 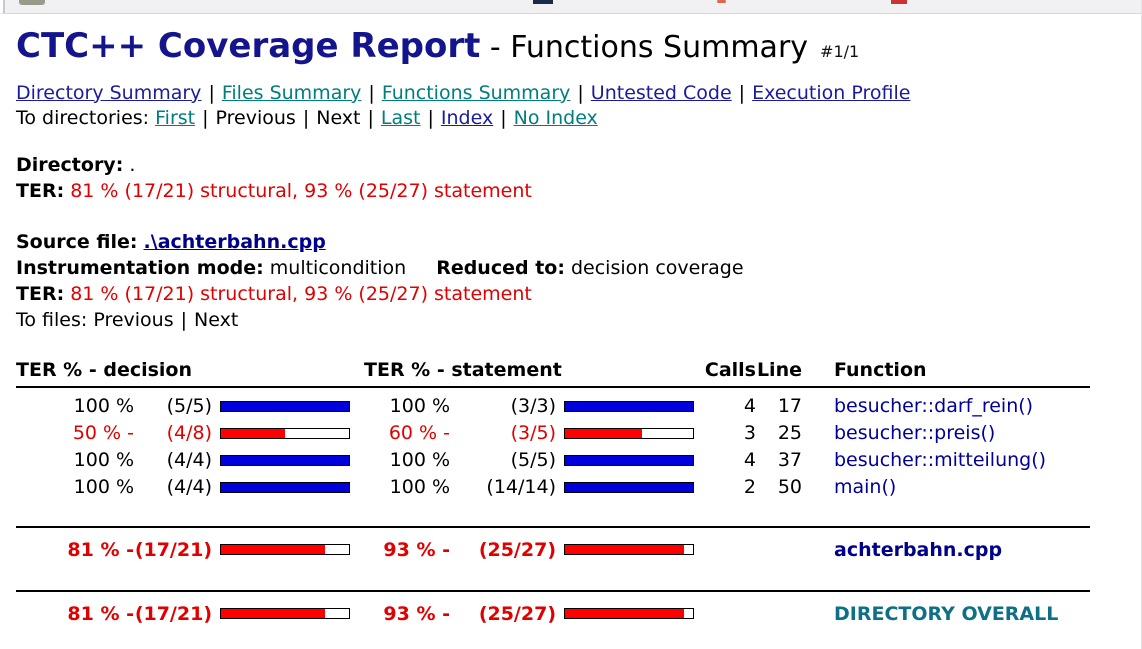 What do you see at coordinates (517, 549) in the screenshot?
I see `file-statement-ratio: (25/27)` at bounding box center [517, 549].